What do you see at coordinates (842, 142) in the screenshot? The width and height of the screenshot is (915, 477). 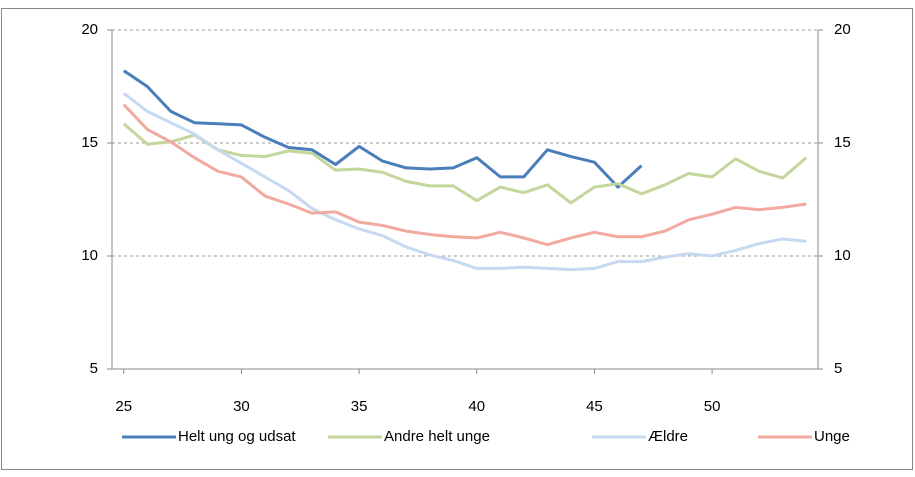 I see `y2-tick-label: 15` at bounding box center [842, 142].